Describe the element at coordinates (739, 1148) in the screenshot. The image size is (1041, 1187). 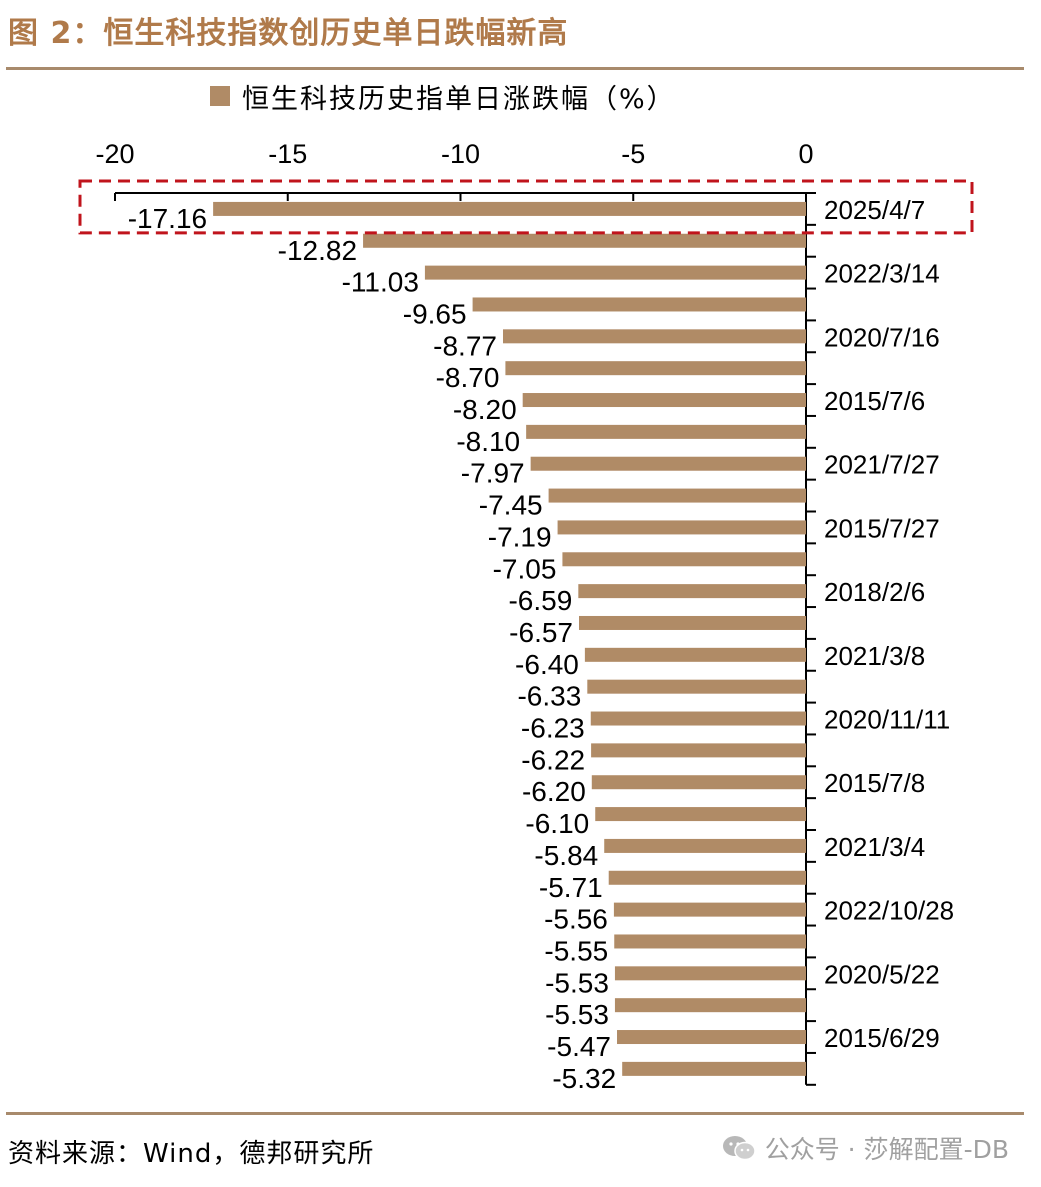
I see `wechat-icon` at that location.